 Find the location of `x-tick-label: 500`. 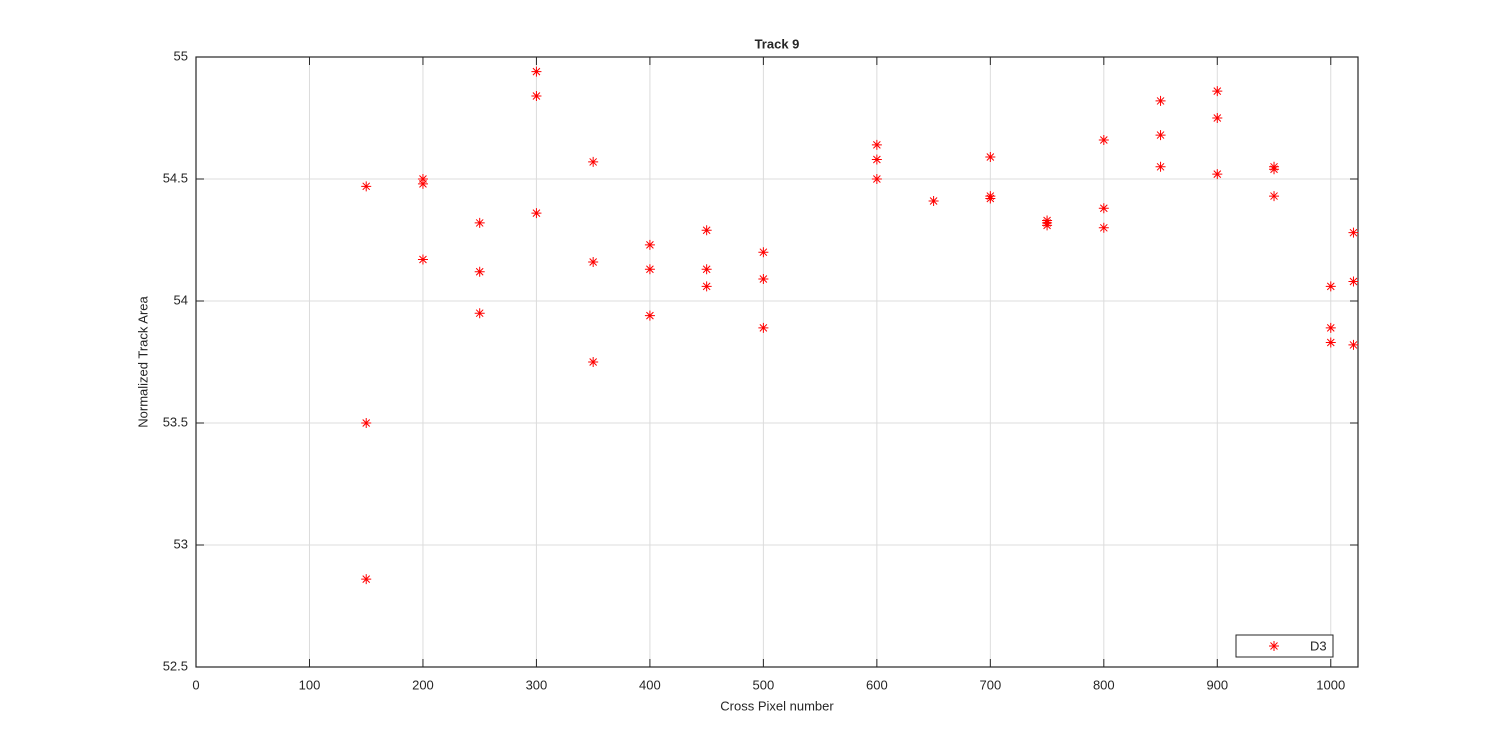

x-tick-label: 500 is located at coordinates (764, 684).